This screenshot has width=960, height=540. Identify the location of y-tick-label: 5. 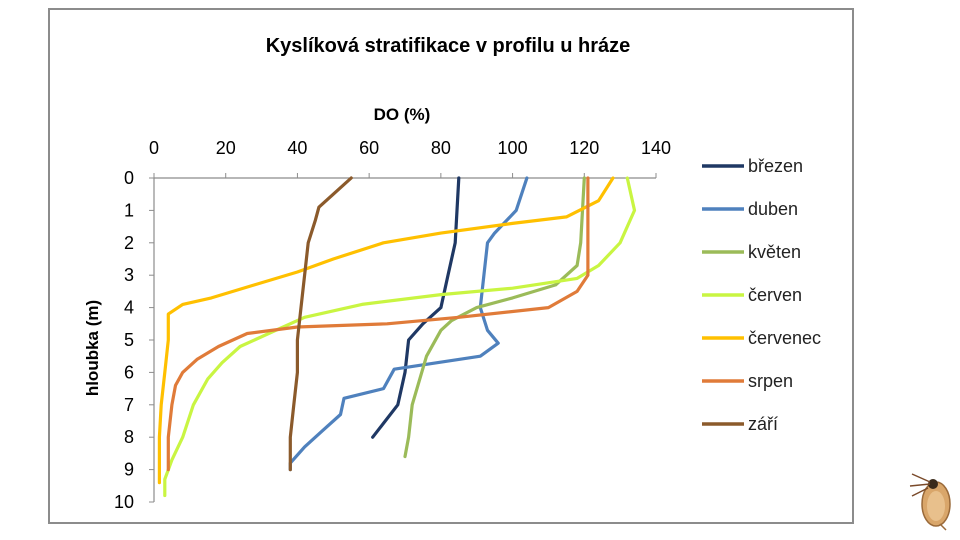
(129, 340).